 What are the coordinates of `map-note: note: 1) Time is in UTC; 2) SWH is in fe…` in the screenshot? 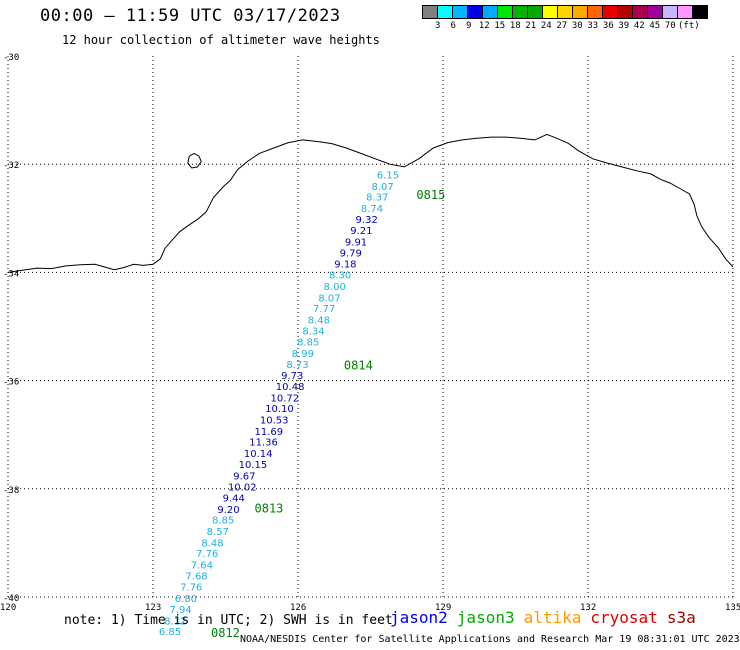 It's located at (228, 620).